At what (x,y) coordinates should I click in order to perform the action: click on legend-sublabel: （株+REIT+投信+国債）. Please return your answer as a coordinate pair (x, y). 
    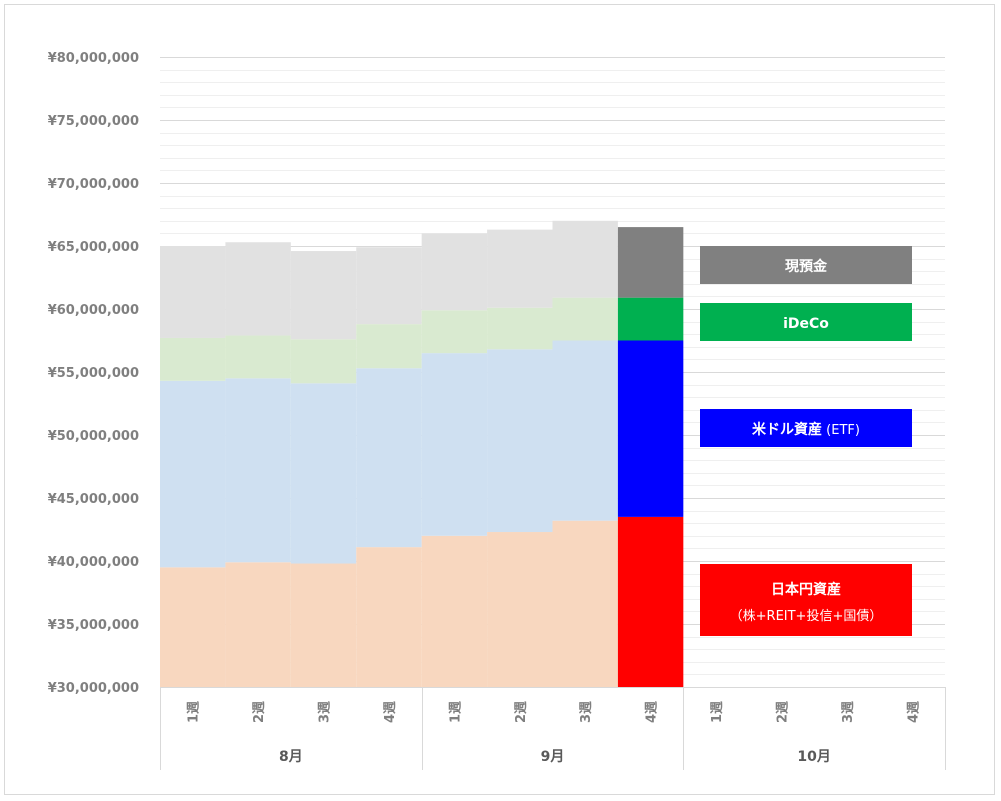
    Looking at the image, I should click on (806, 616).